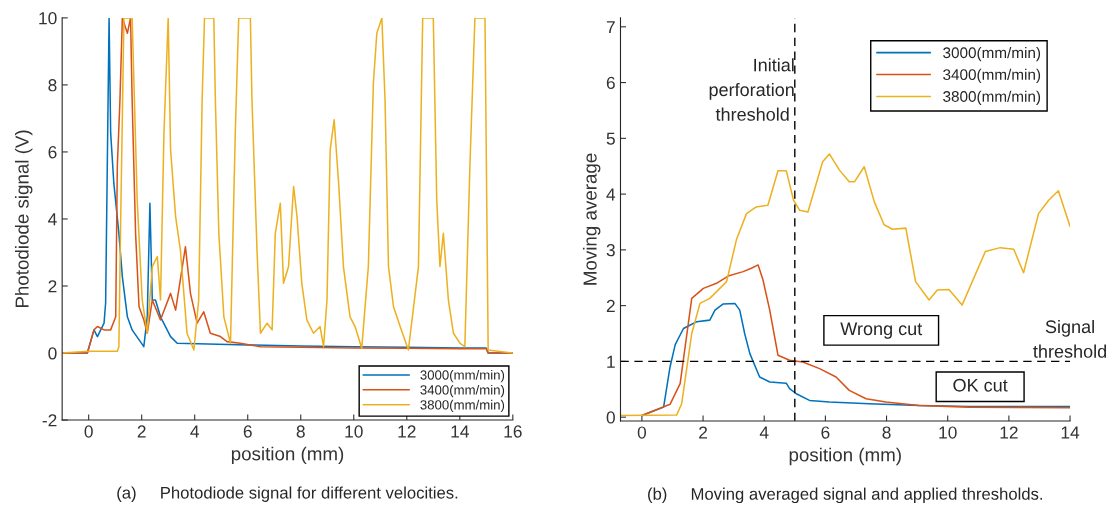 This screenshot has width=1110, height=511. I want to click on ref-line-label: Initial perforation threshold, so click(751, 89).